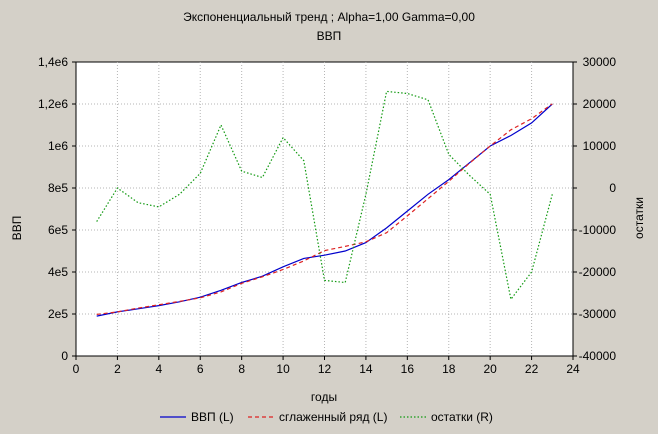 The image size is (658, 434). What do you see at coordinates (639, 218) in the screenshot?
I see `y-axis-label-right: остатки` at bounding box center [639, 218].